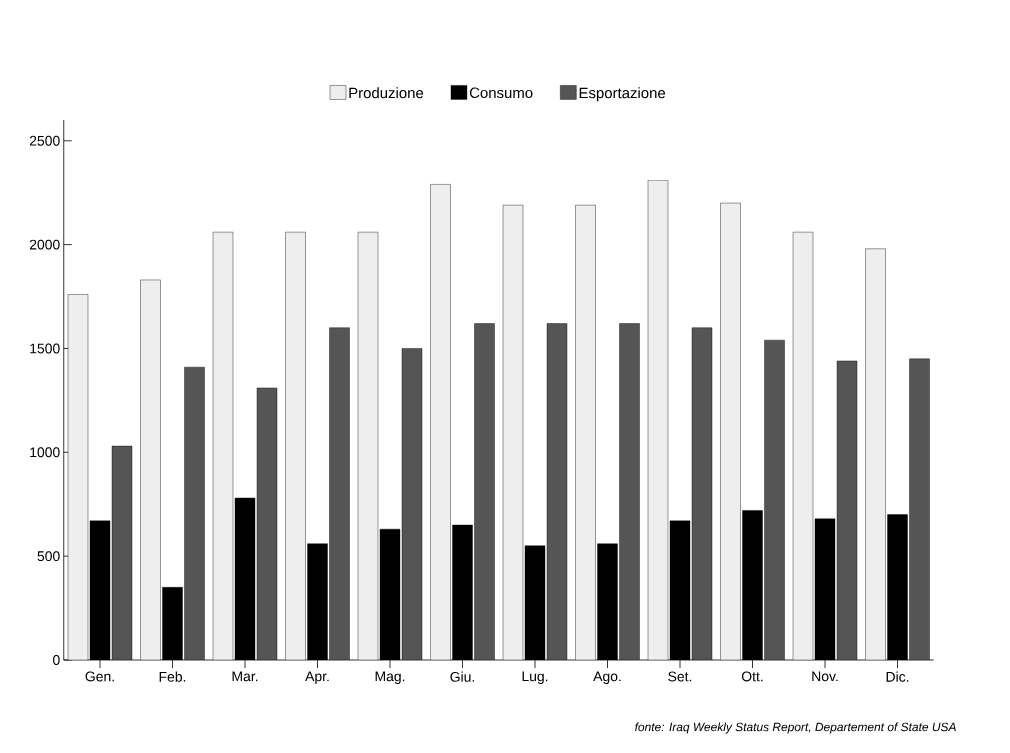  Describe the element at coordinates (752, 676) in the screenshot. I see `x-tick-label: Ott.` at that location.